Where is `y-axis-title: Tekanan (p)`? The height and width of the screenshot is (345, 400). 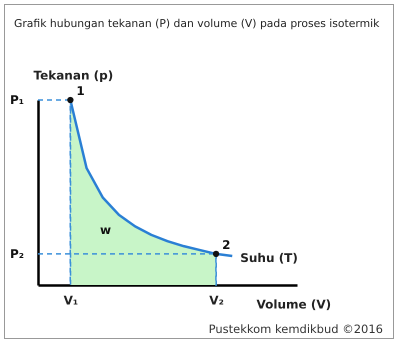 y-axis-title: Tekanan (p) is located at coordinates (74, 75).